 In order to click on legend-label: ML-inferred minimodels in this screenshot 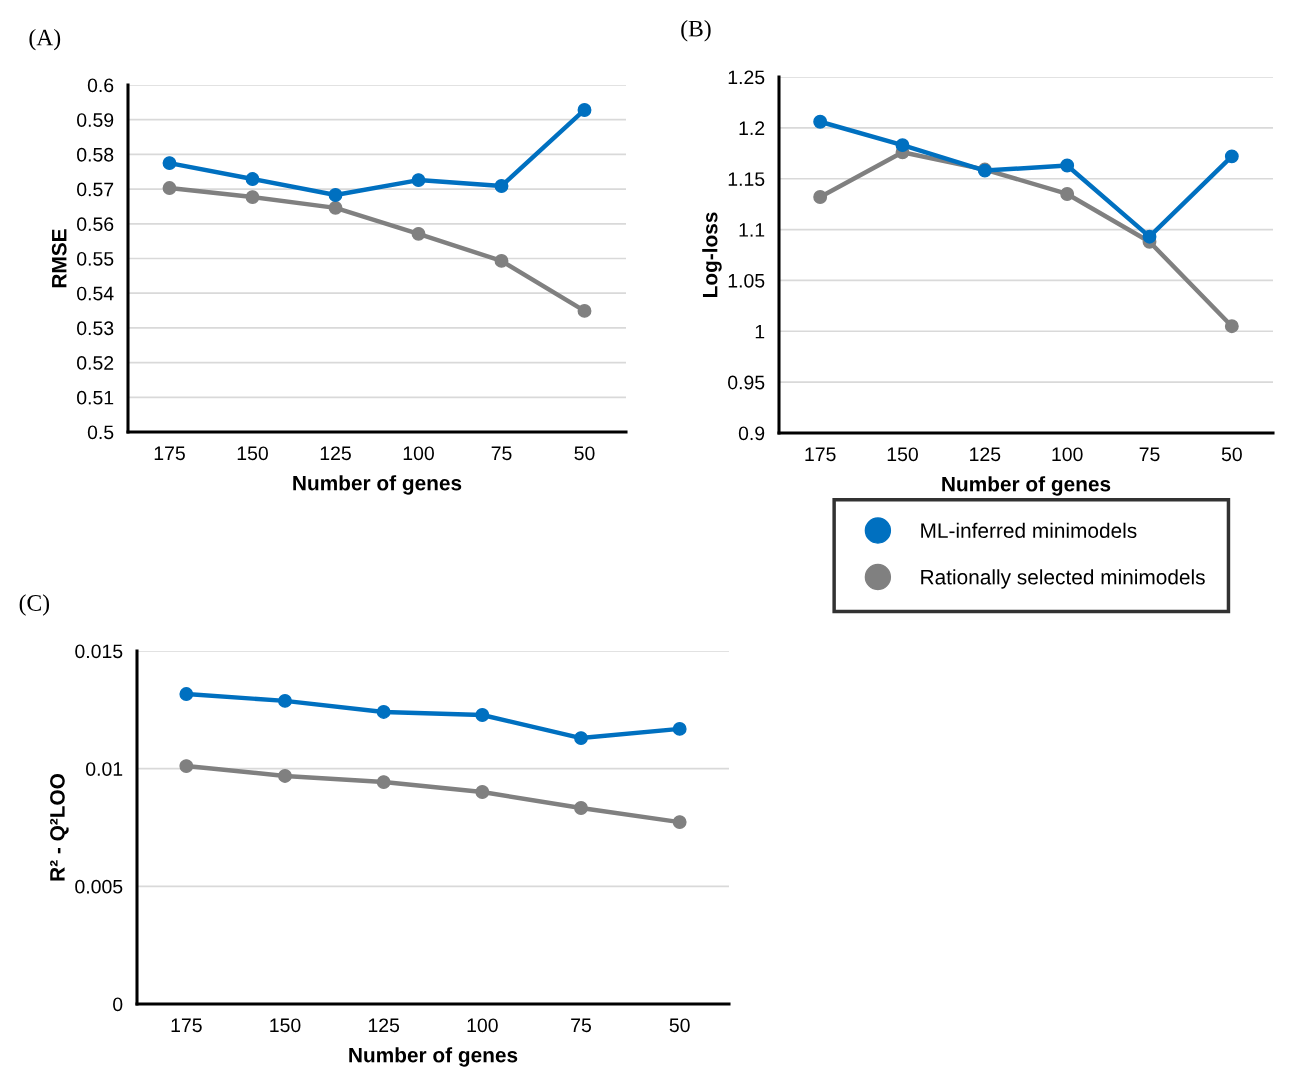, I will do `click(1029, 530)`.